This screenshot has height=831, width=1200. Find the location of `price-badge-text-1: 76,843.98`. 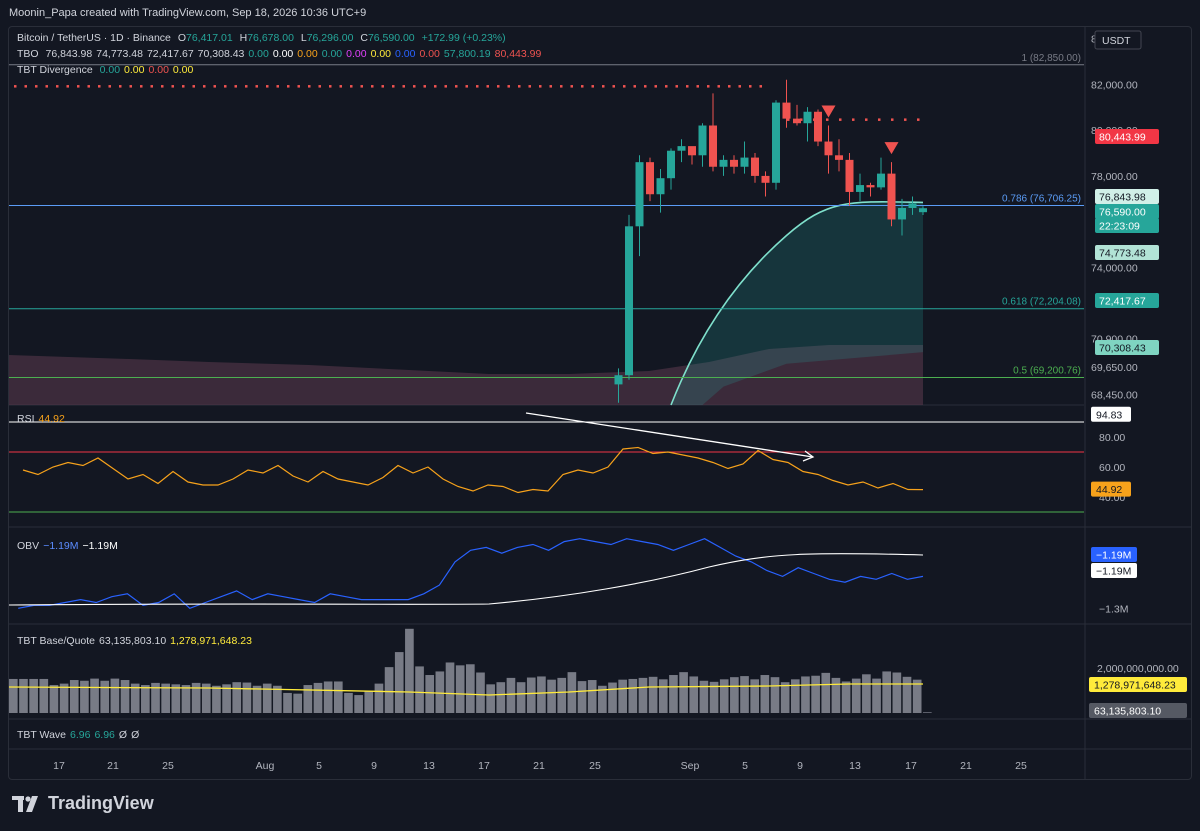

price-badge-text-1: 76,843.98 is located at coordinates (1122, 198).